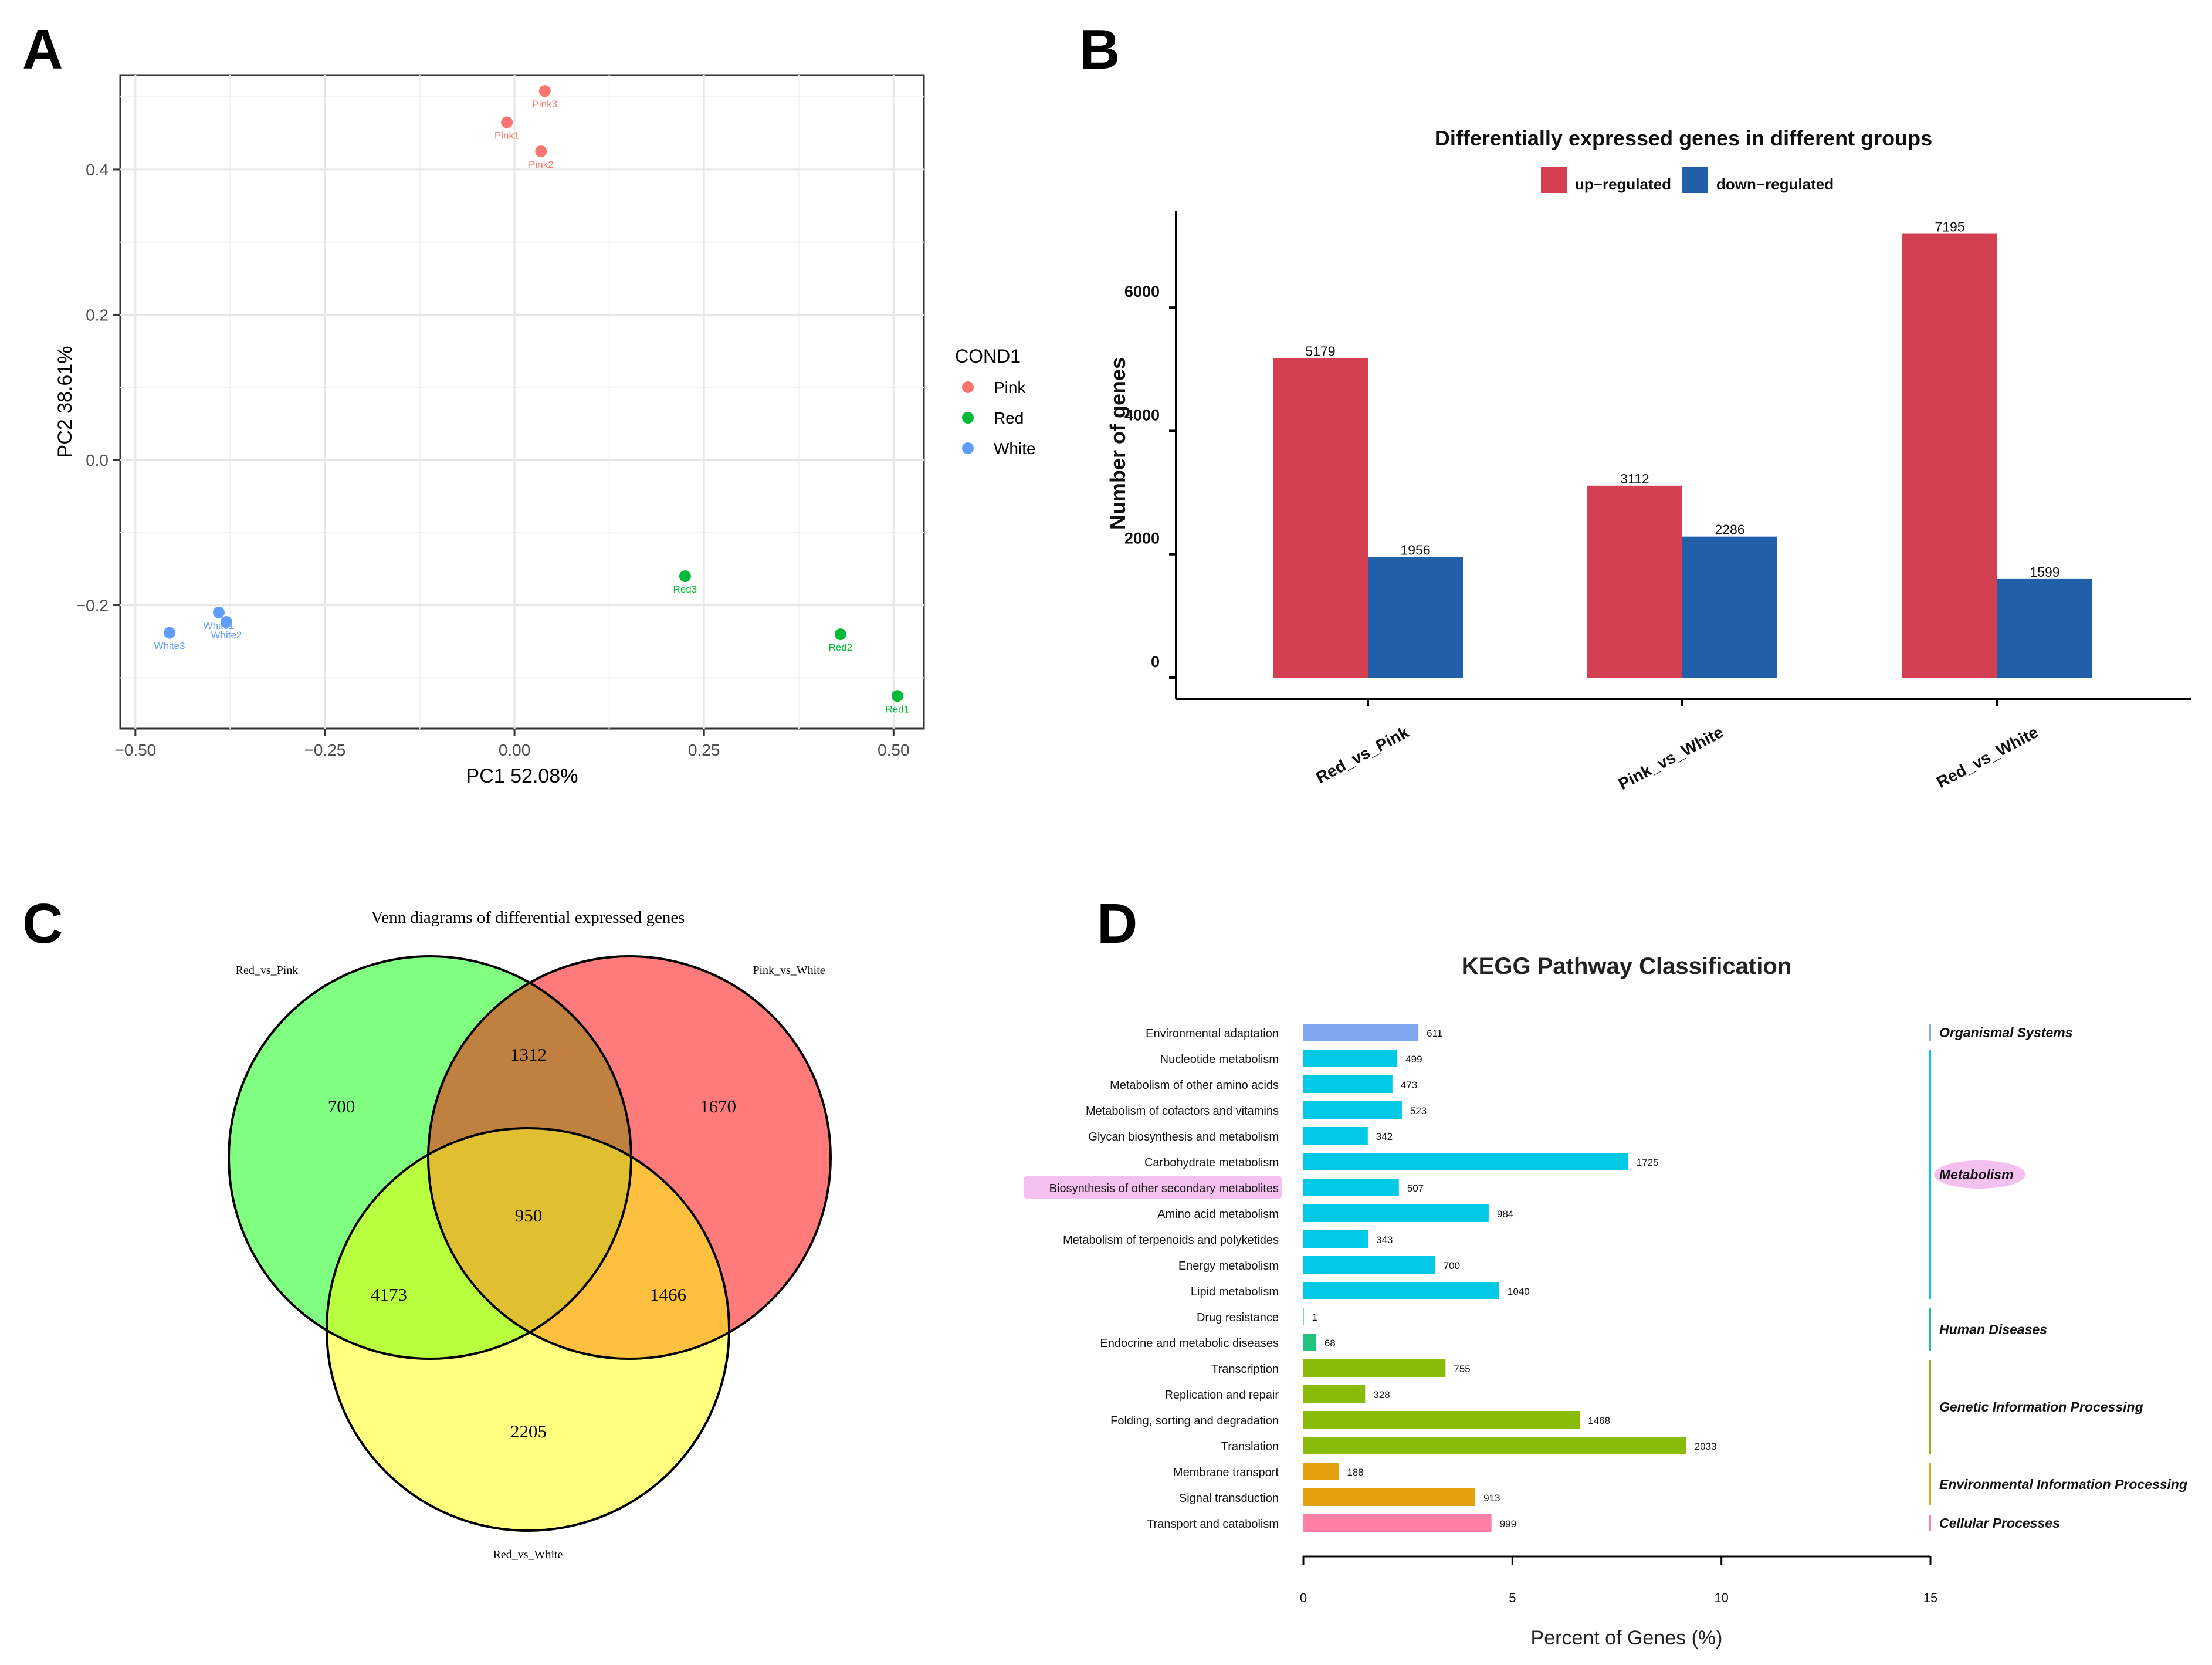  I want to click on venn-count-only-a: 700, so click(341, 1106).